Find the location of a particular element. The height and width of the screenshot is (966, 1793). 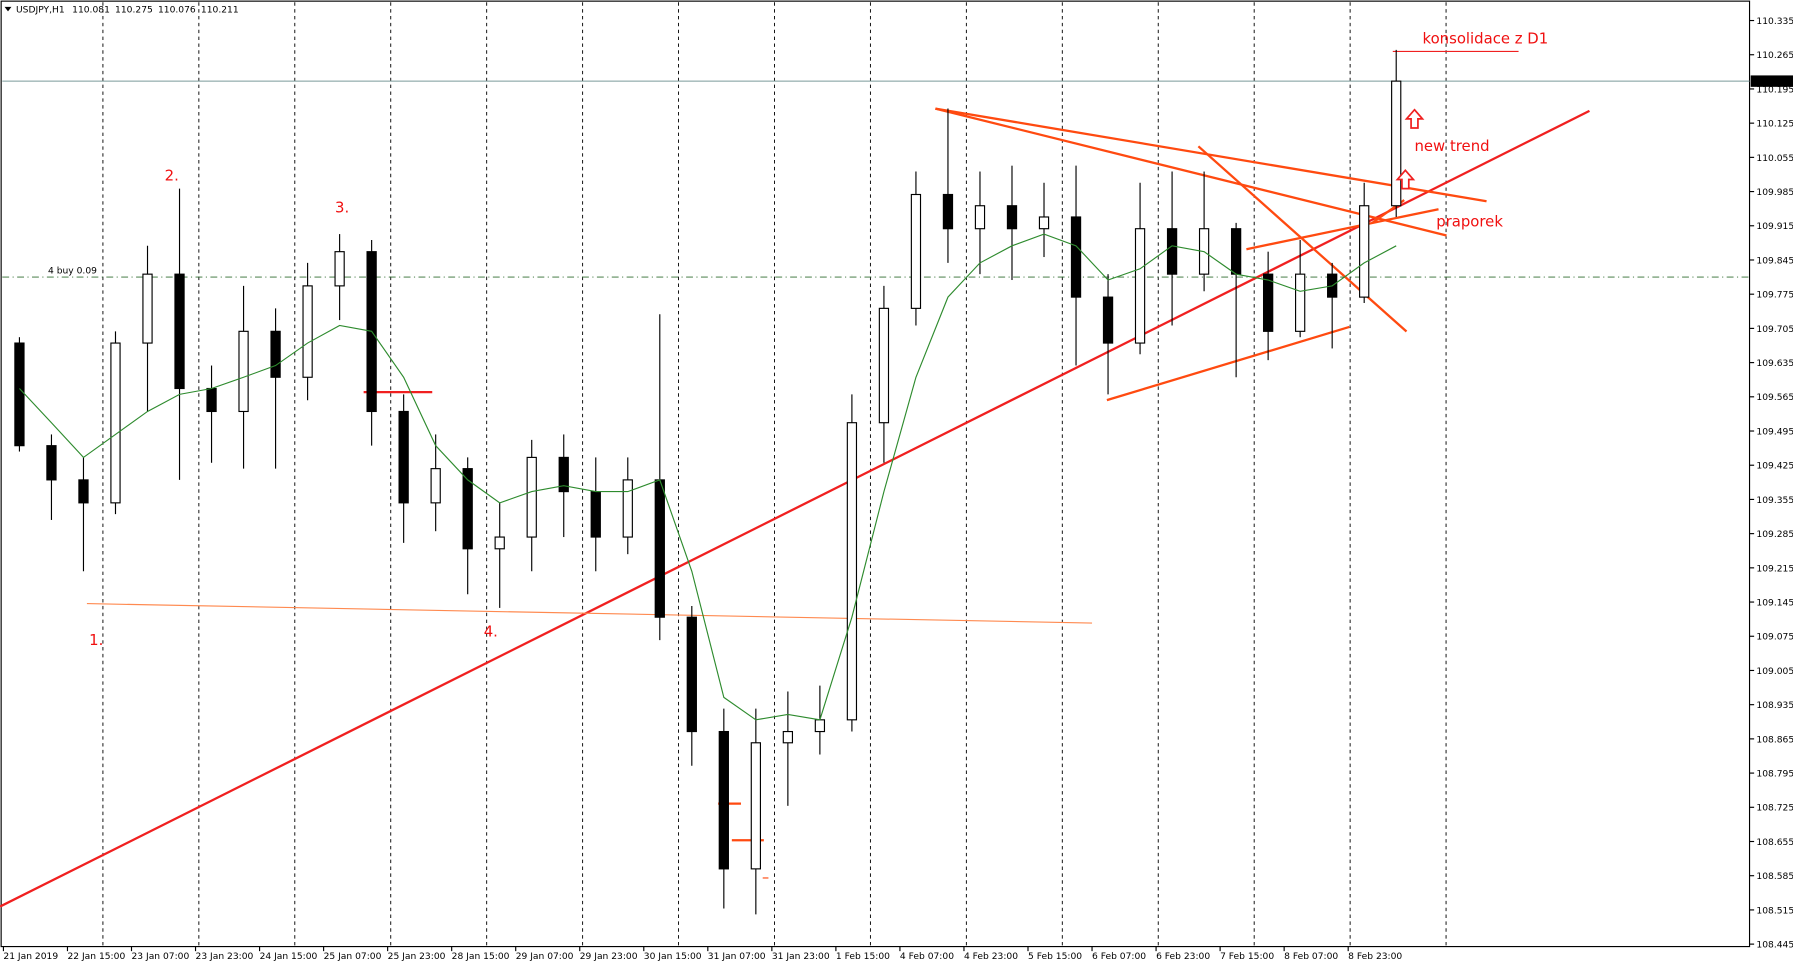

x-tick-label: 4 Feb 23:00 is located at coordinates (991, 957).